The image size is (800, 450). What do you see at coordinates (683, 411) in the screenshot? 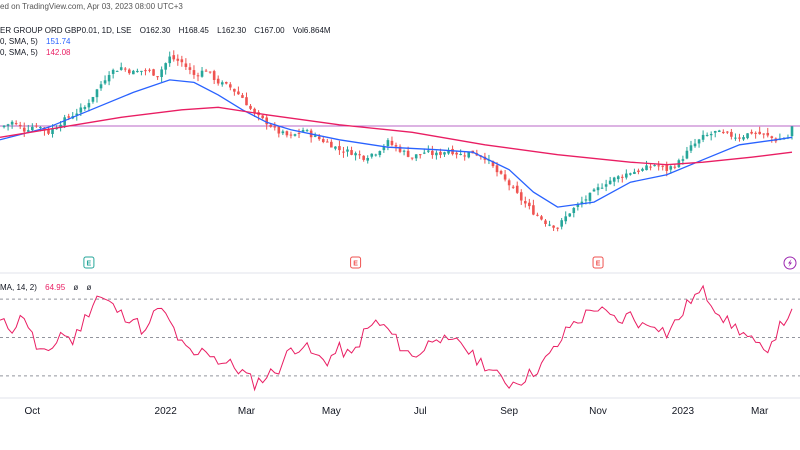
I see `x-tick-label: 2023` at bounding box center [683, 411].